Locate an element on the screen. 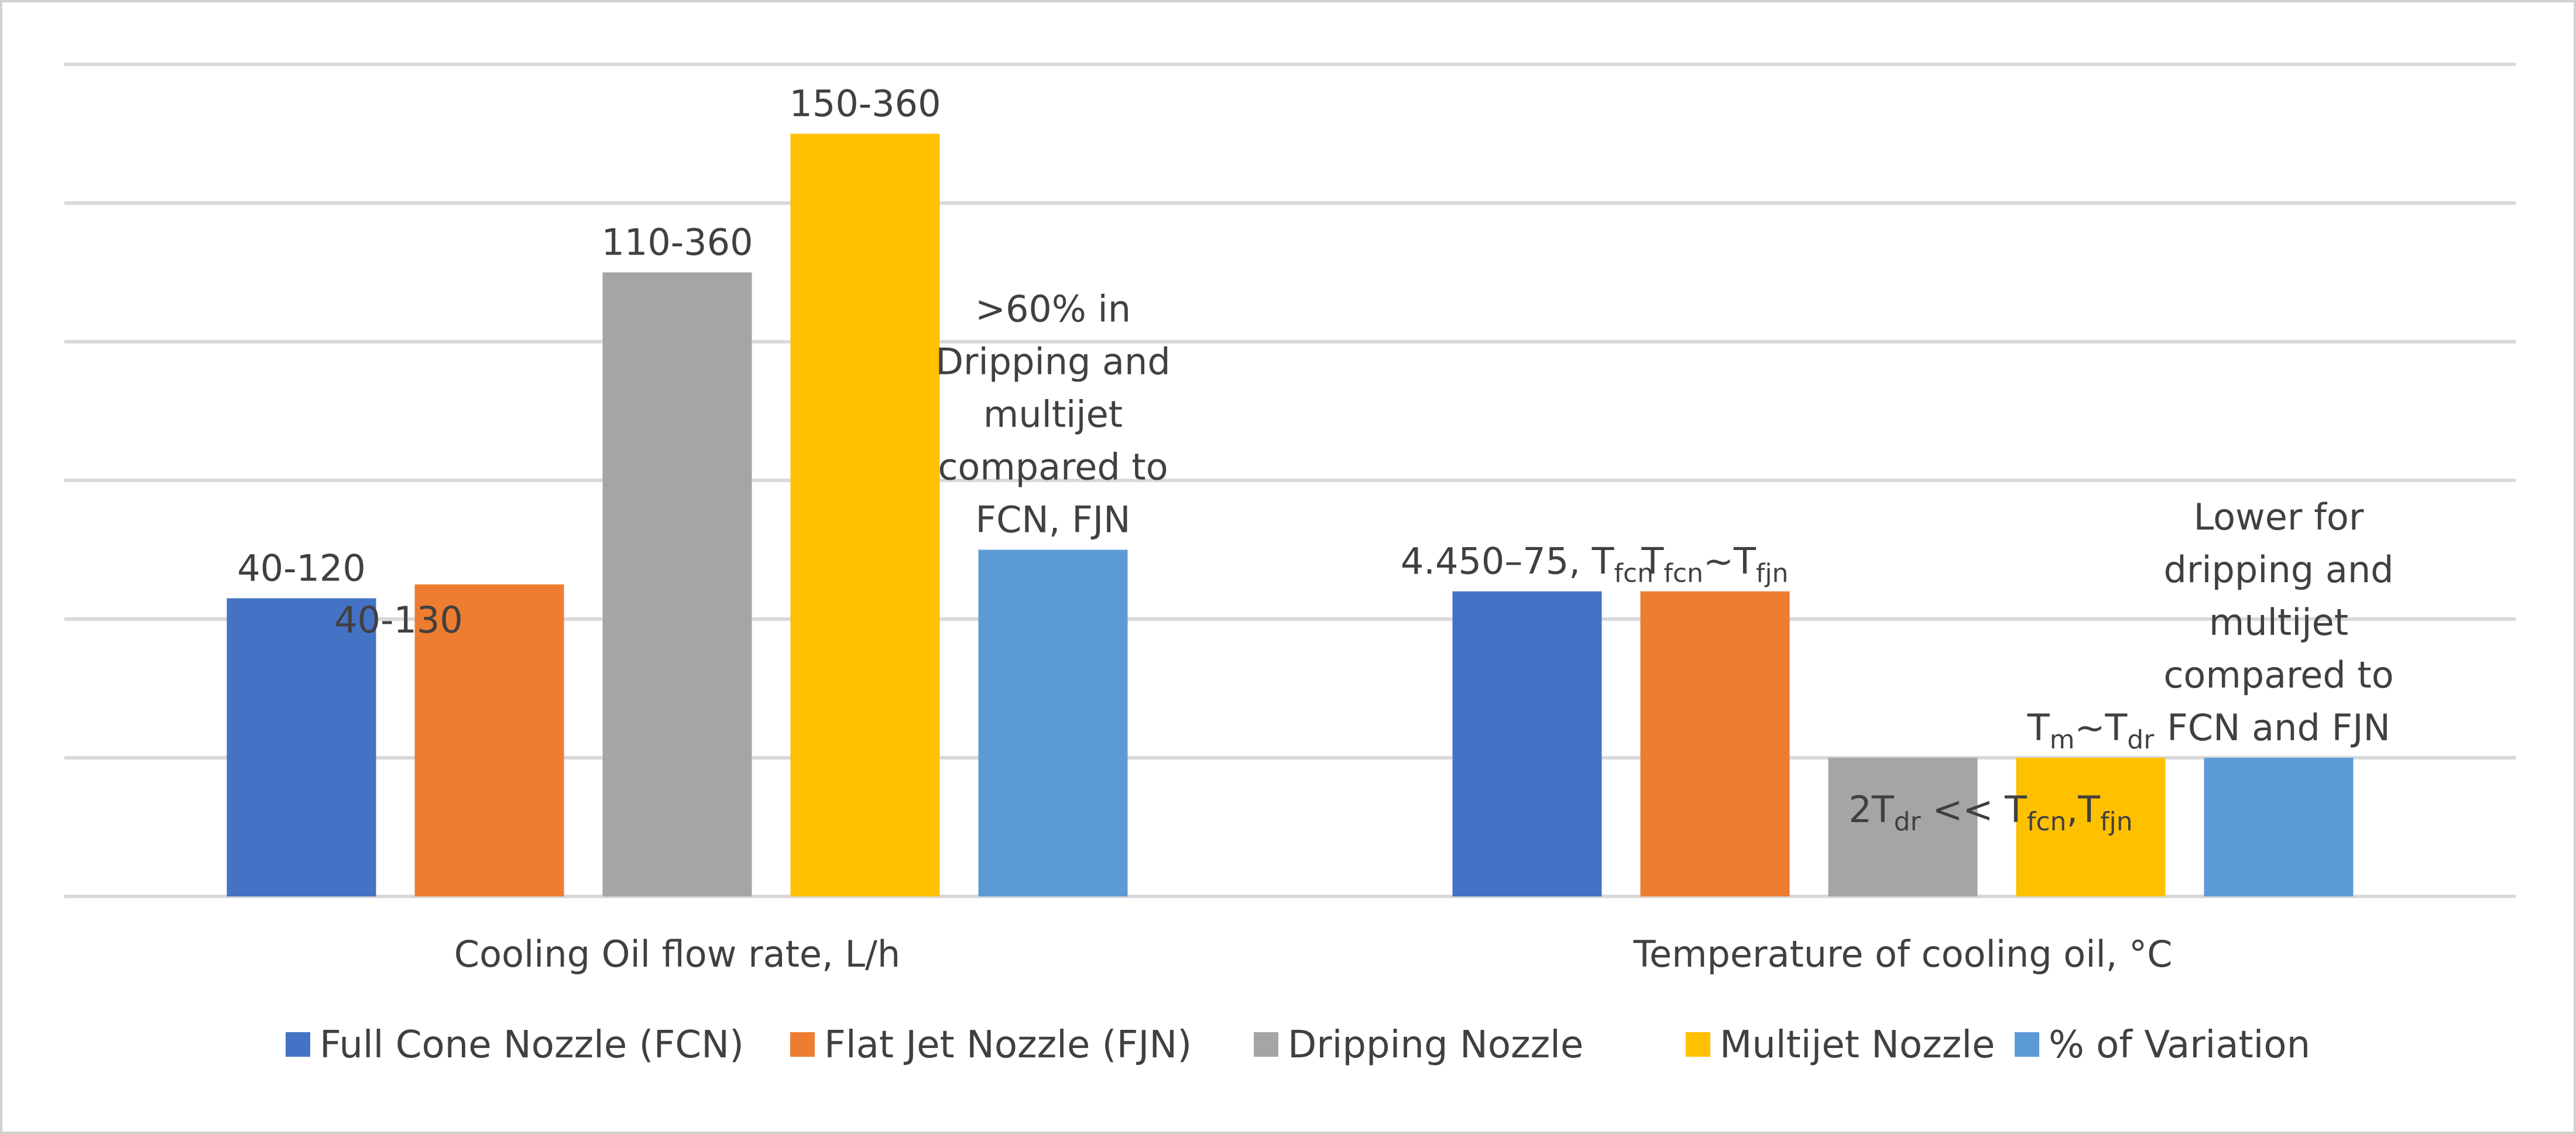 This screenshot has height=1134, width=2576. data-label-1-2-0: 2Tdr << Tfcn,Tfjn is located at coordinates (1990, 812).